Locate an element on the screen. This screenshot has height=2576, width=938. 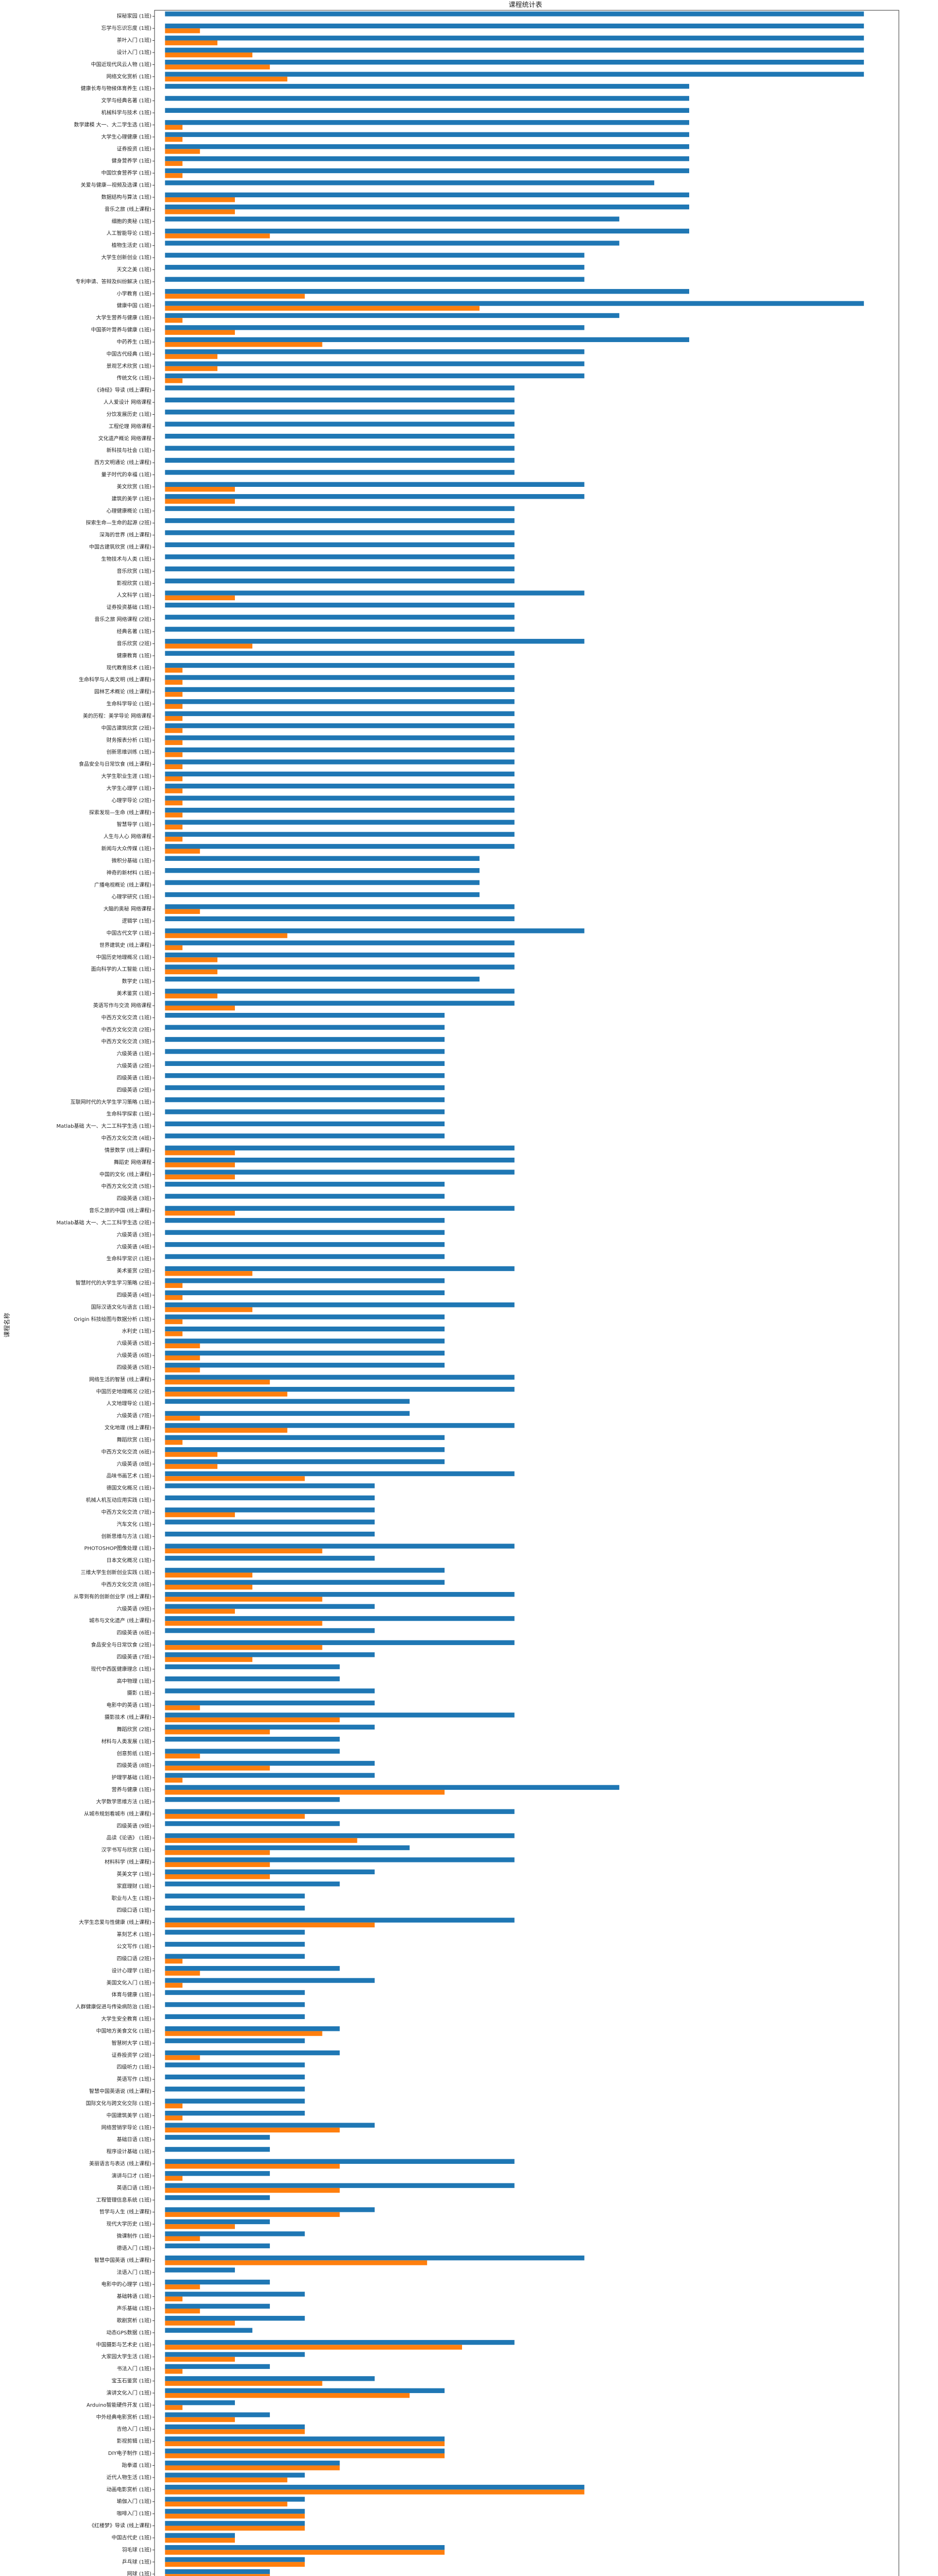
y-tick-label: 高中物理 (1班) is located at coordinates (134, 1680).